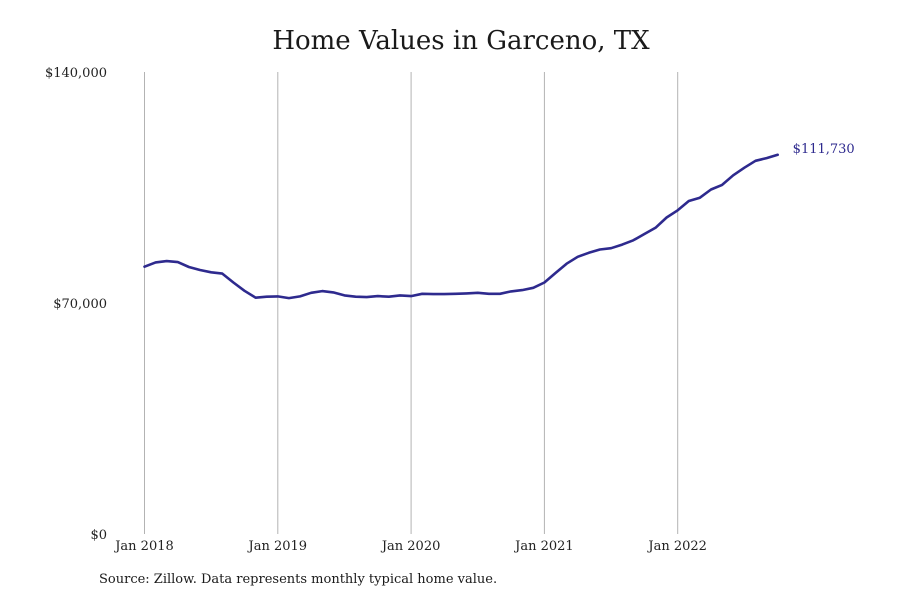 This screenshot has width=900, height=600. I want to click on y-axis-tick-labels: $0 $70,000 $140,000, so click(76, 304).